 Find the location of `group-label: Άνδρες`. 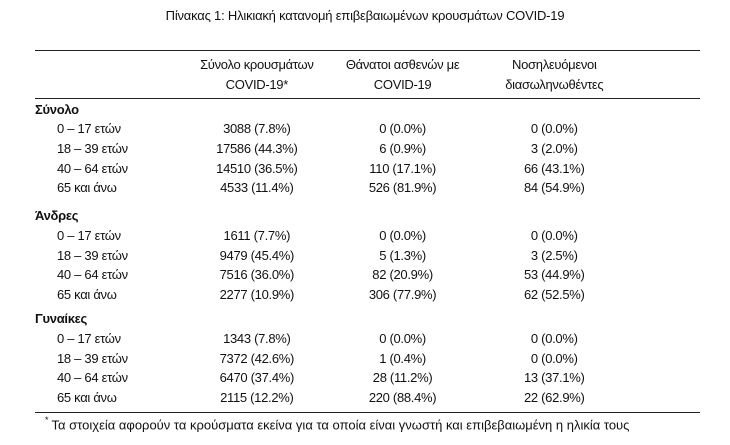

group-label: Άνδρες is located at coordinates (57, 216).